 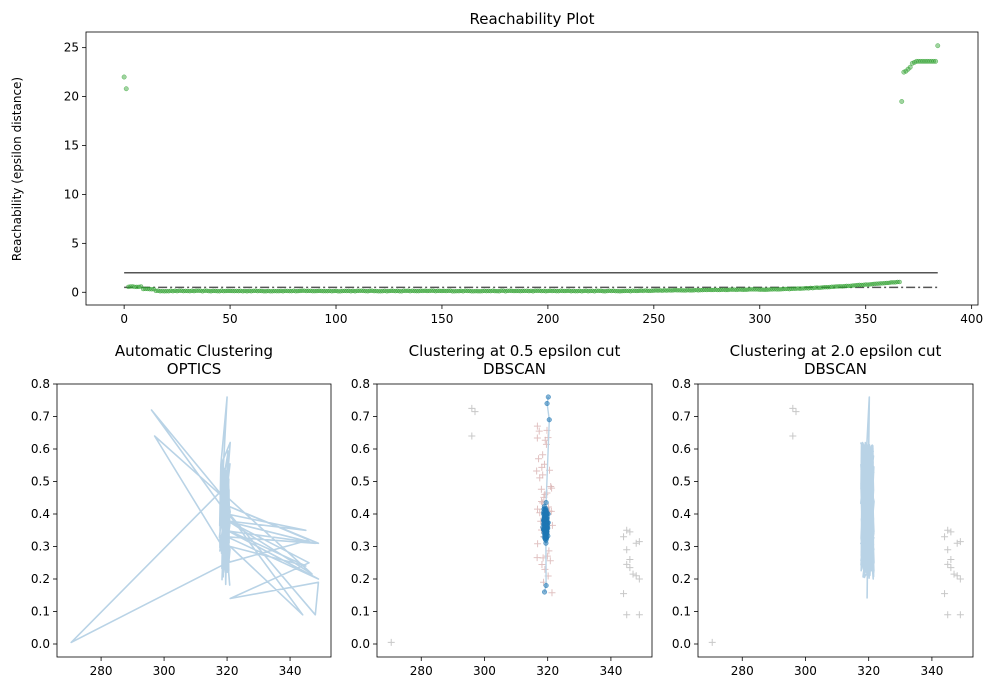 I want to click on x-tick-label: 400, so click(x=971, y=319).